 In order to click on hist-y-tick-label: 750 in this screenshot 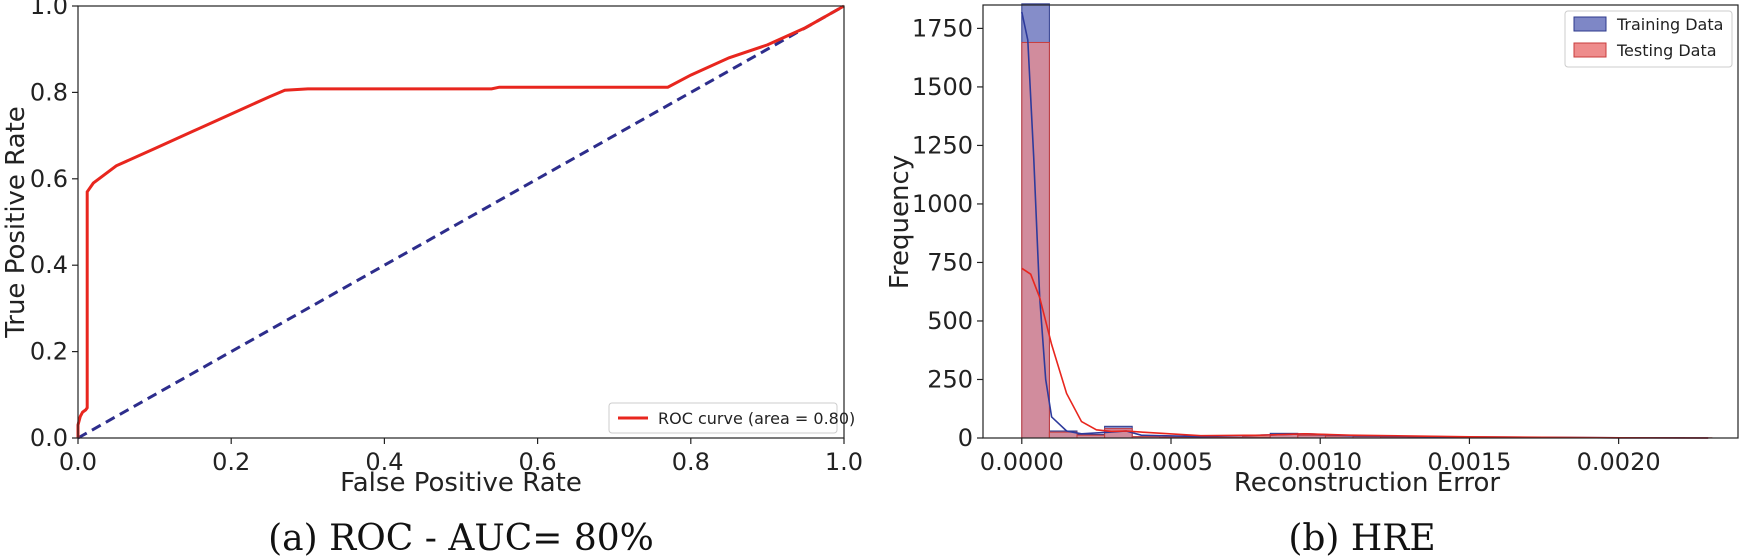, I will do `click(950, 262)`.